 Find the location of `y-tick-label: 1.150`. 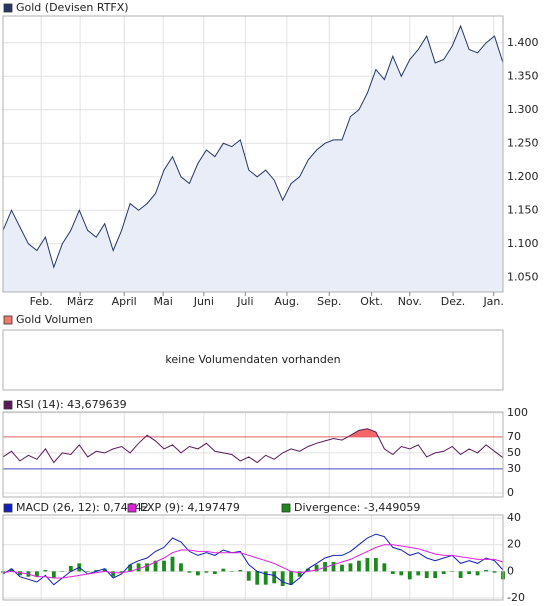

y-tick-label: 1.150 is located at coordinates (523, 209).